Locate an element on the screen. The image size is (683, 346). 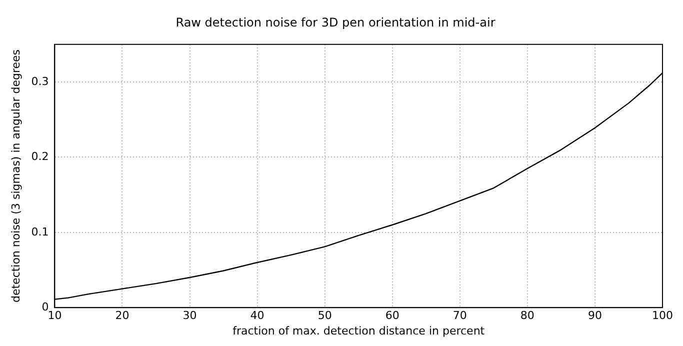
x-tick-label: 80 is located at coordinates (527, 315).